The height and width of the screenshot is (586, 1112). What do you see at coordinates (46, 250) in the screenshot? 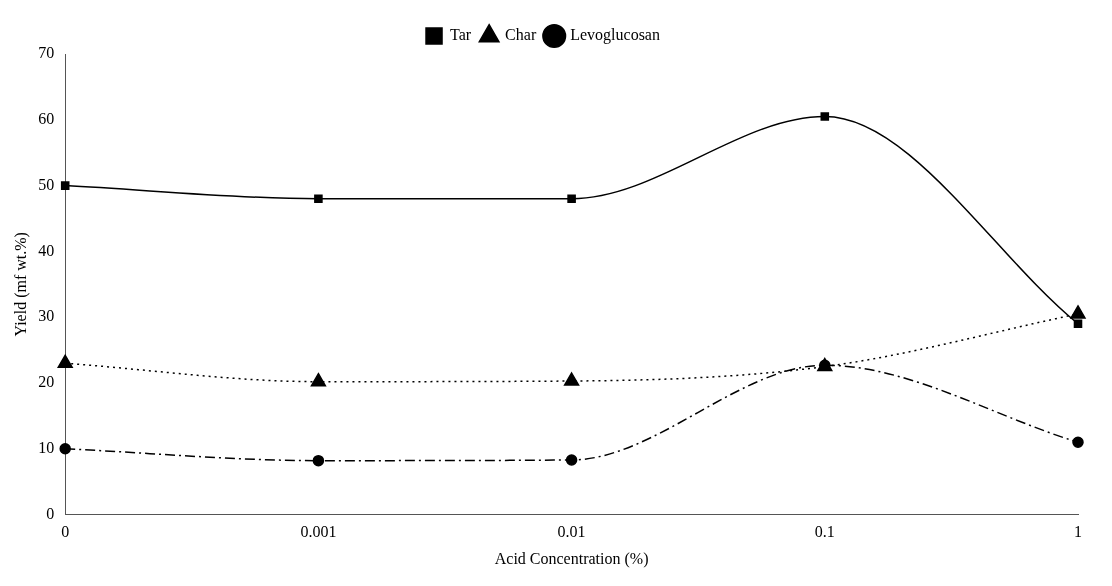
I see `y-tick-label: 40` at bounding box center [46, 250].